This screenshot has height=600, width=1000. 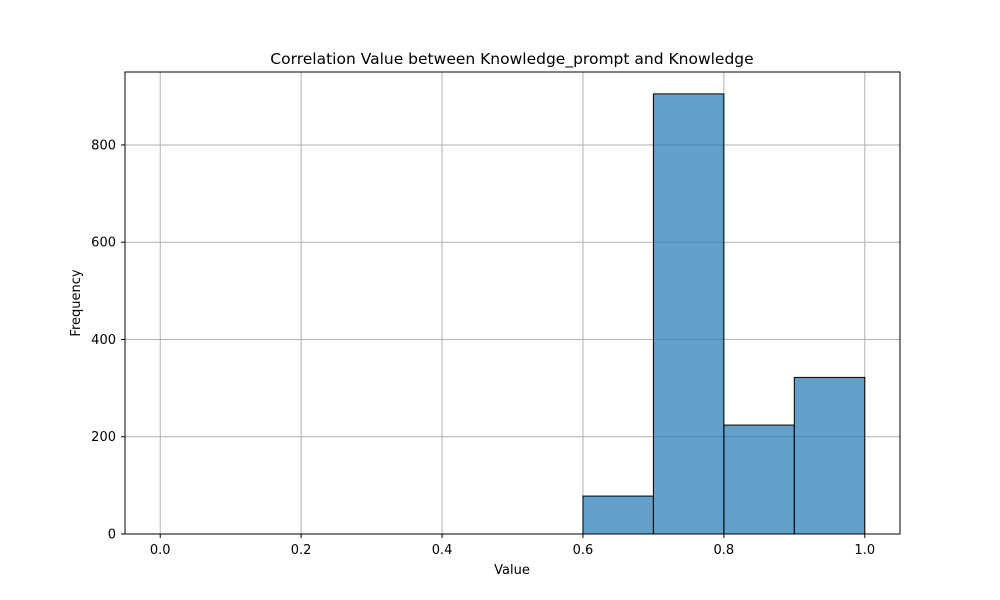 What do you see at coordinates (103, 145) in the screenshot?
I see `y-tick-label: 800` at bounding box center [103, 145].